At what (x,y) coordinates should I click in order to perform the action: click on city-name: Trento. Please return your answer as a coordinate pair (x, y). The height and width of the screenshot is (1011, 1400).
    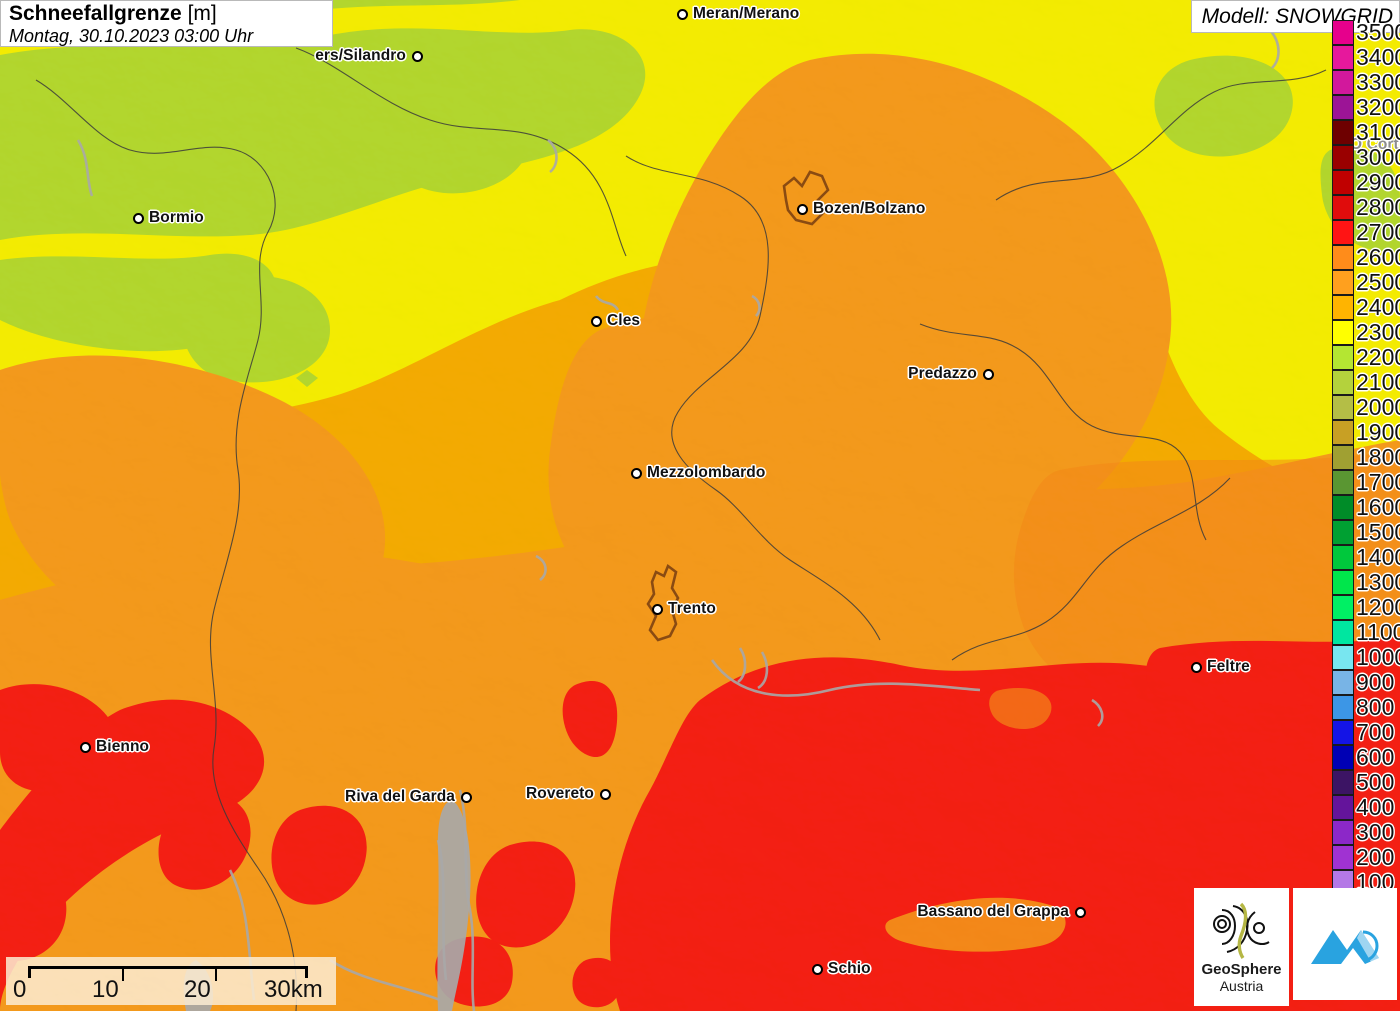
    Looking at the image, I should click on (692, 608).